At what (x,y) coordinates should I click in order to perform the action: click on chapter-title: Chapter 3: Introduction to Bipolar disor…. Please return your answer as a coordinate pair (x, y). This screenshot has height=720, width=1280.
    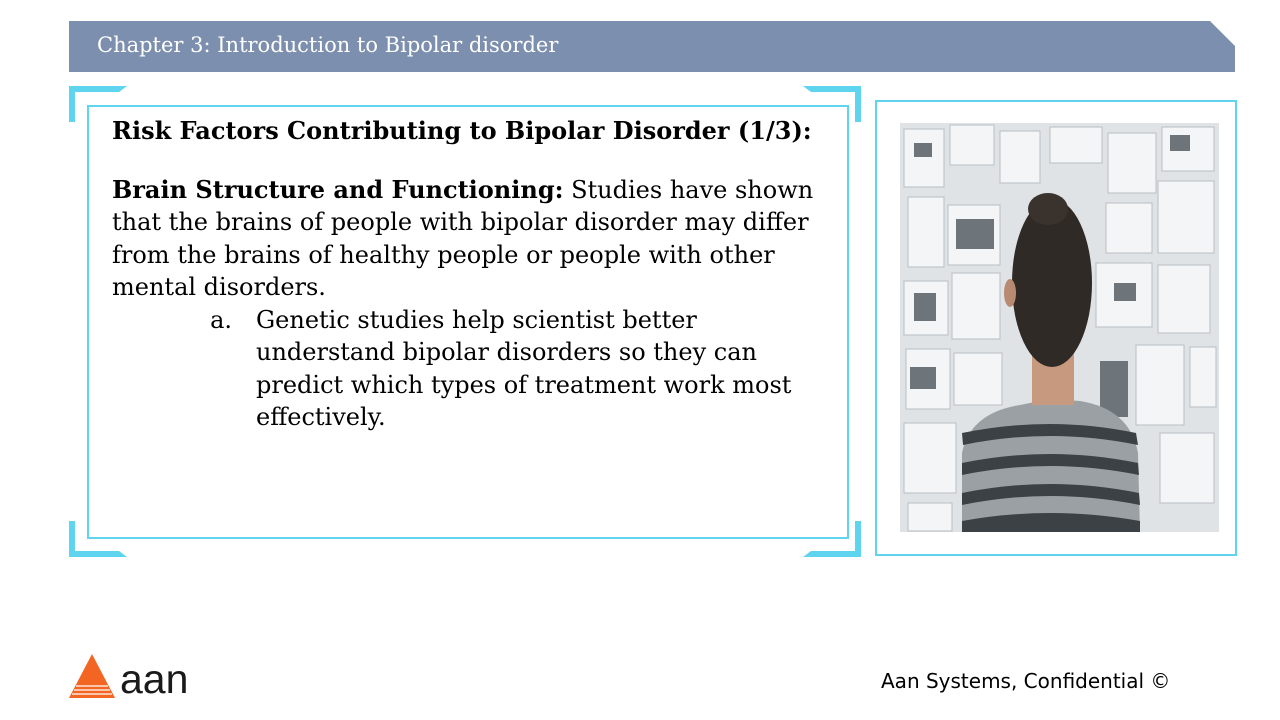
    Looking at the image, I should click on (328, 45).